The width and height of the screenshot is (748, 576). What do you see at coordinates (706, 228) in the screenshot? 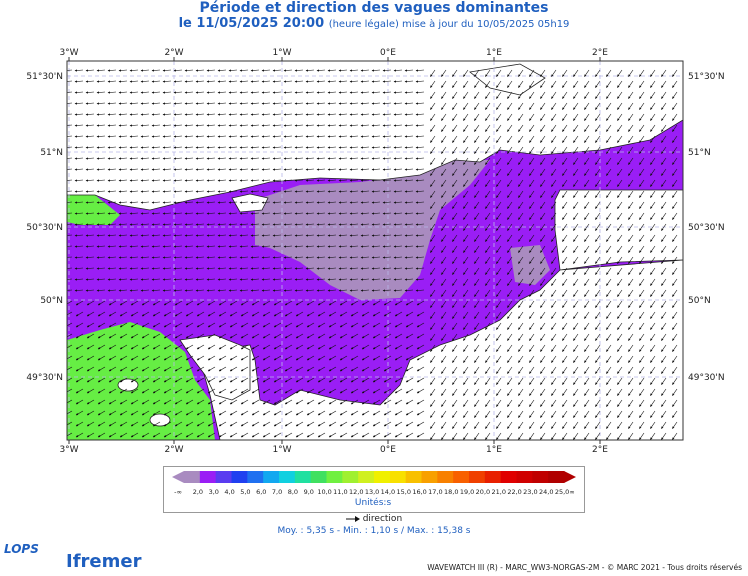
I see `lat-tick-right: 50°30'N` at bounding box center [706, 228].